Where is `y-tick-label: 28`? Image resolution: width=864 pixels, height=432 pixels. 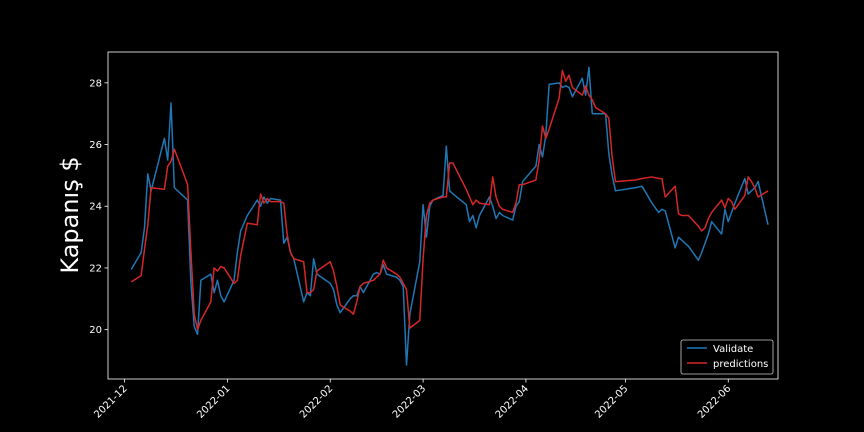 y-tick-label: 28 is located at coordinates (95, 83).